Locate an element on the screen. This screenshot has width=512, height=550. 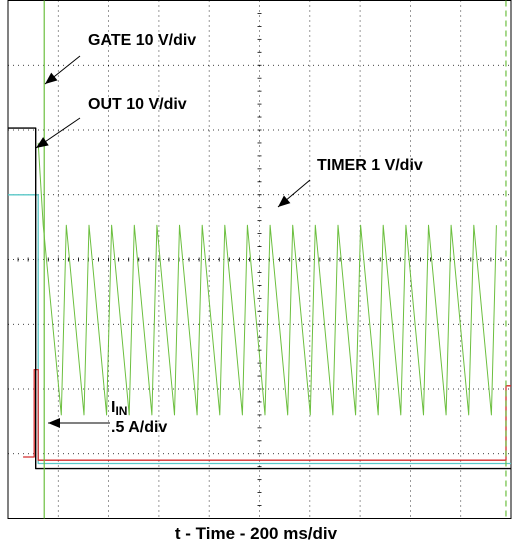
timer-arrow-head is located at coordinates (284, 201).